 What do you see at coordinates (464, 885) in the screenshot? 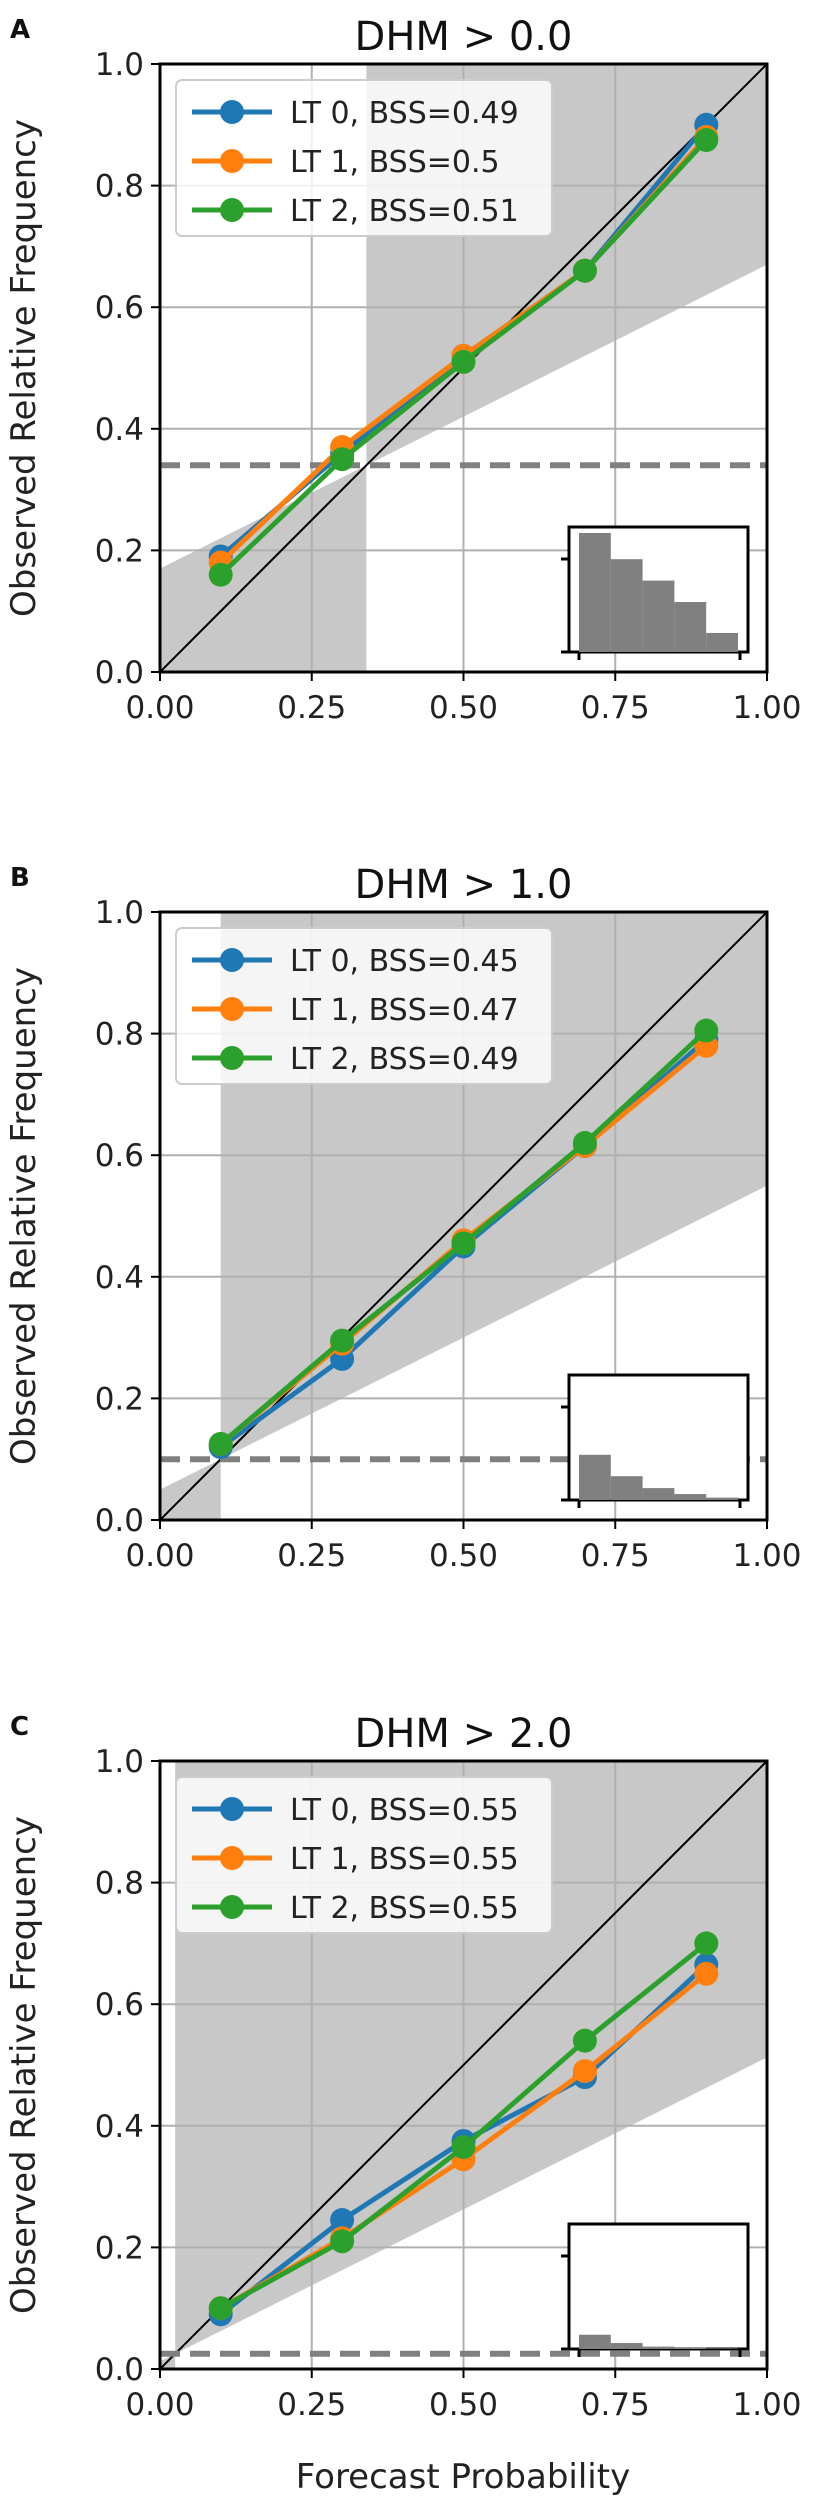
I see `chart-title: DHM > 1.0` at bounding box center [464, 885].